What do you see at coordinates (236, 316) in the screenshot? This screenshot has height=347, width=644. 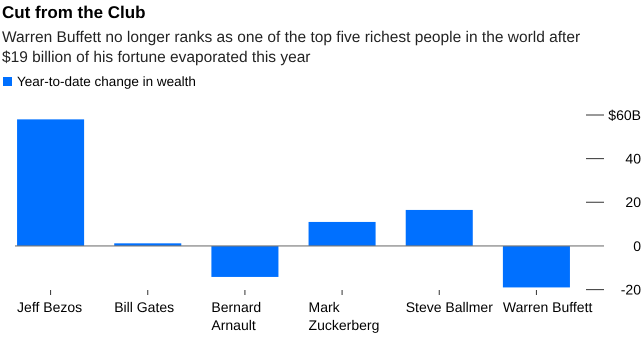 I see `x-tick-label: Bernard Arnault` at bounding box center [236, 316].